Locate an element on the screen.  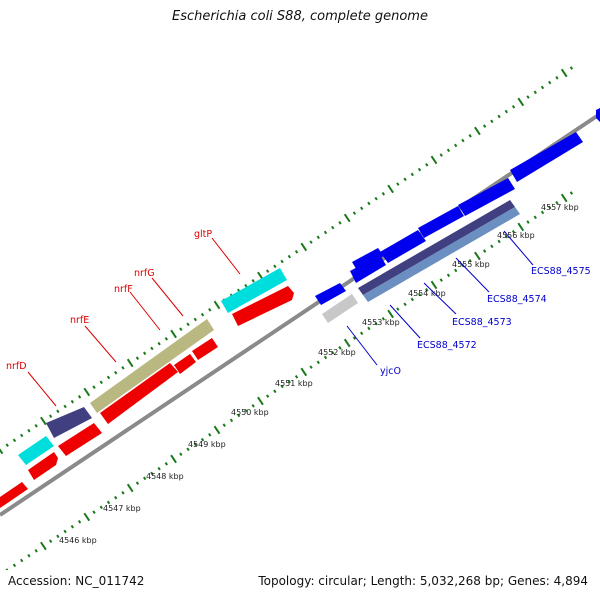
gene-label-nrfF: nrfF is located at coordinates (123, 289).